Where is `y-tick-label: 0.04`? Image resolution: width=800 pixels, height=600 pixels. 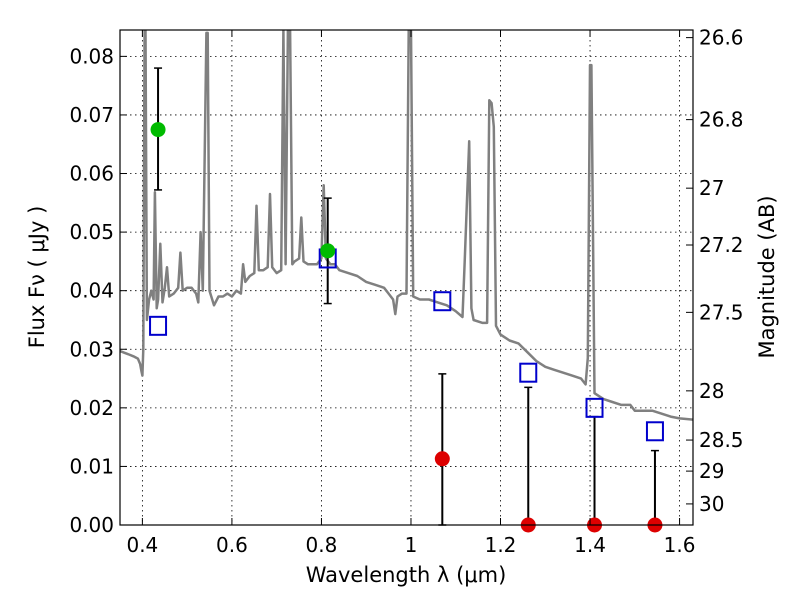
y-tick-label: 0.04 is located at coordinates (91, 291).